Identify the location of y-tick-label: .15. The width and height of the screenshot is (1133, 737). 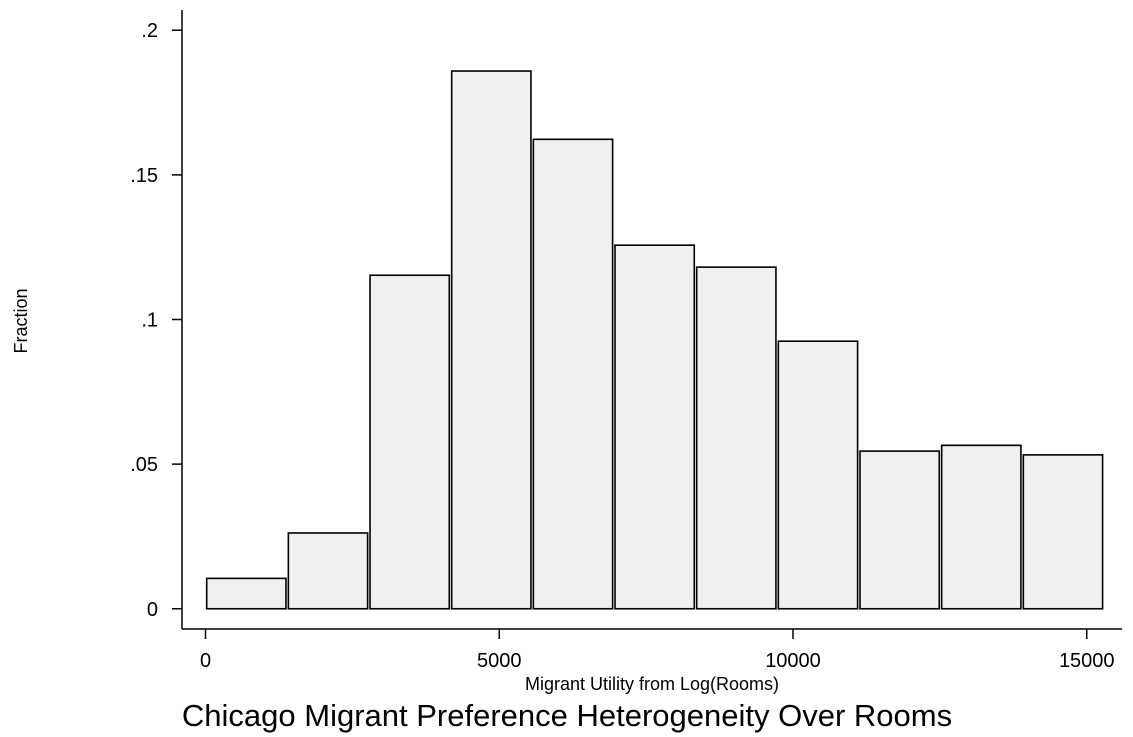
(144, 176).